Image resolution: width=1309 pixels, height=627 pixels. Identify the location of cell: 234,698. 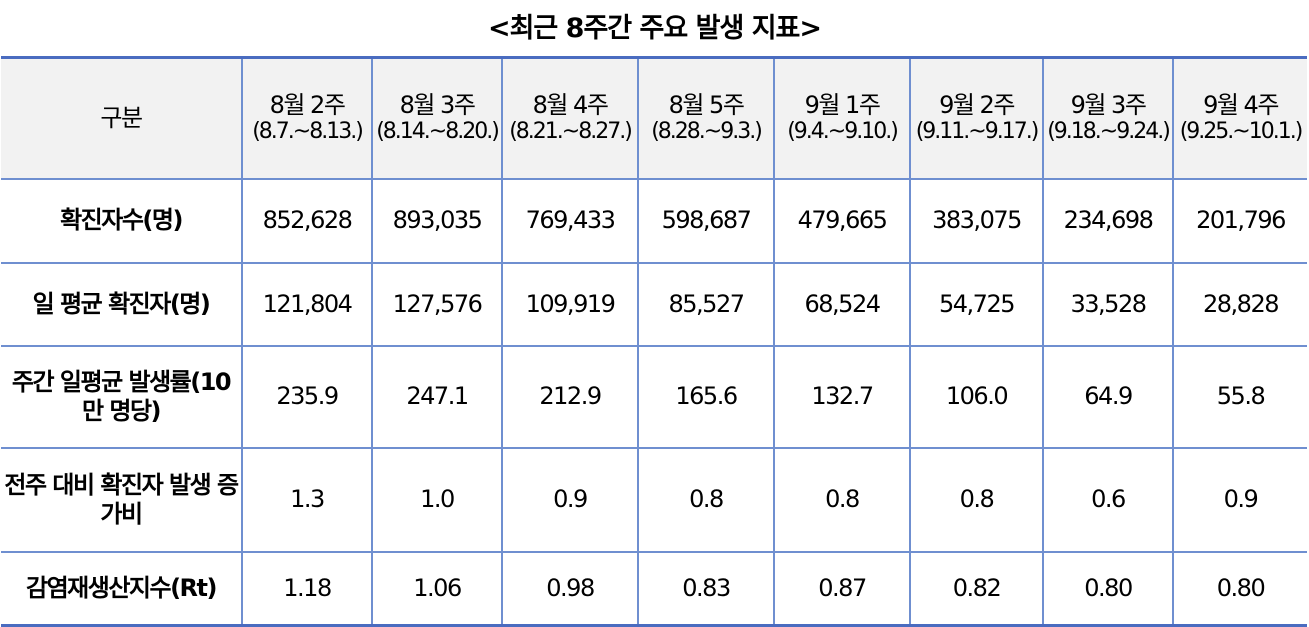
(1108, 220).